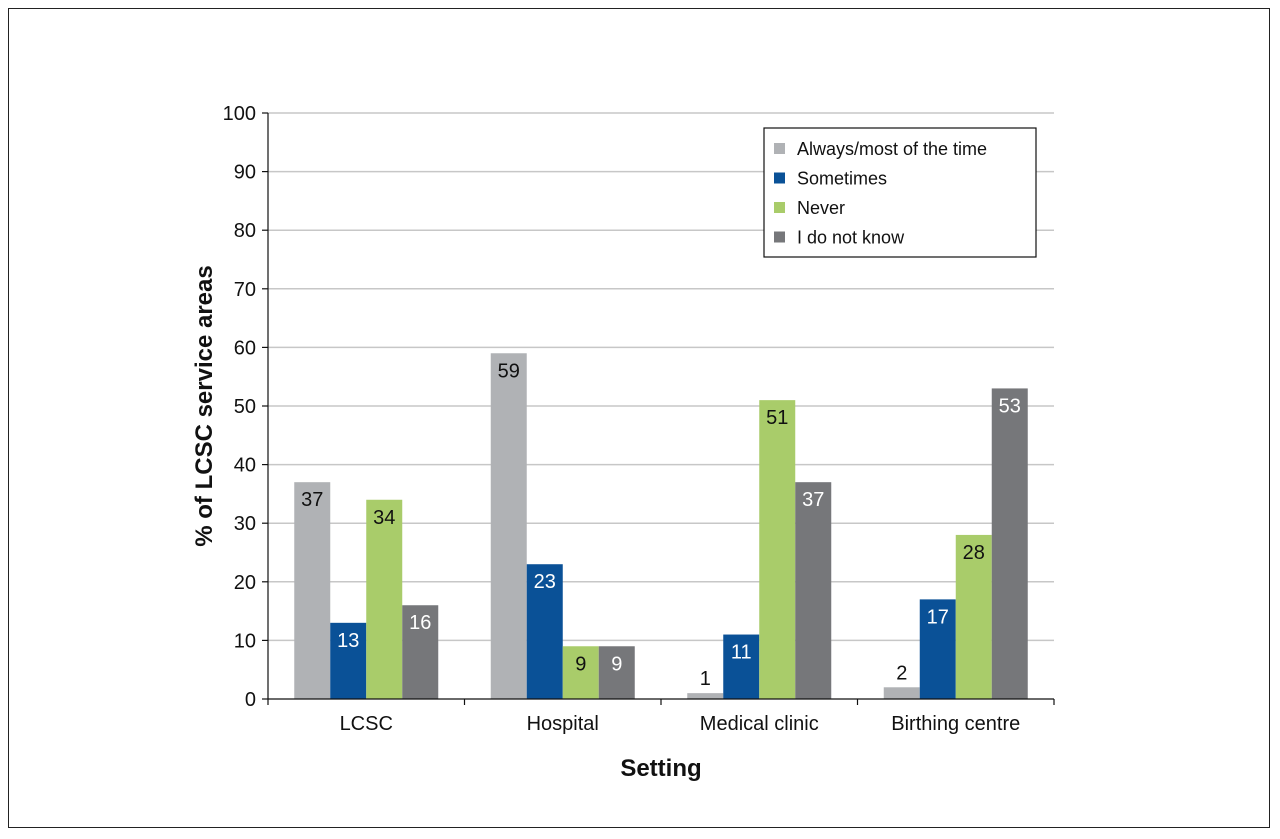 This screenshot has width=1280, height=839. I want to click on y-tick-label: 90, so click(245, 173).